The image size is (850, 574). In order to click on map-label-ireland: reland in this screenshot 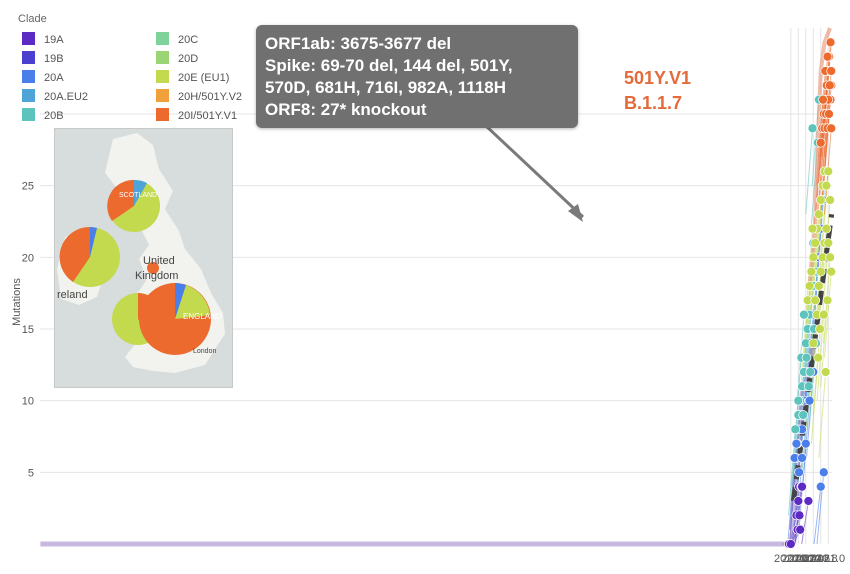, I will do `click(72, 295)`.